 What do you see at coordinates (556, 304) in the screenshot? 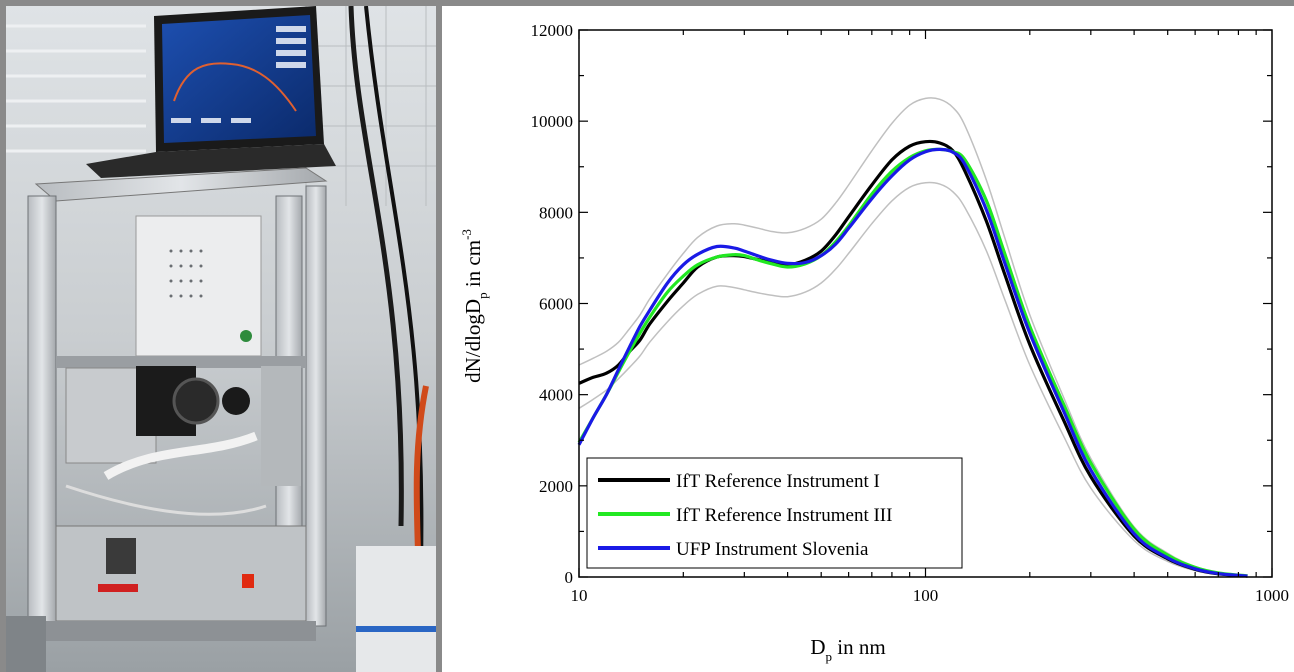
I see `y-tick-label: 6000` at bounding box center [556, 304].